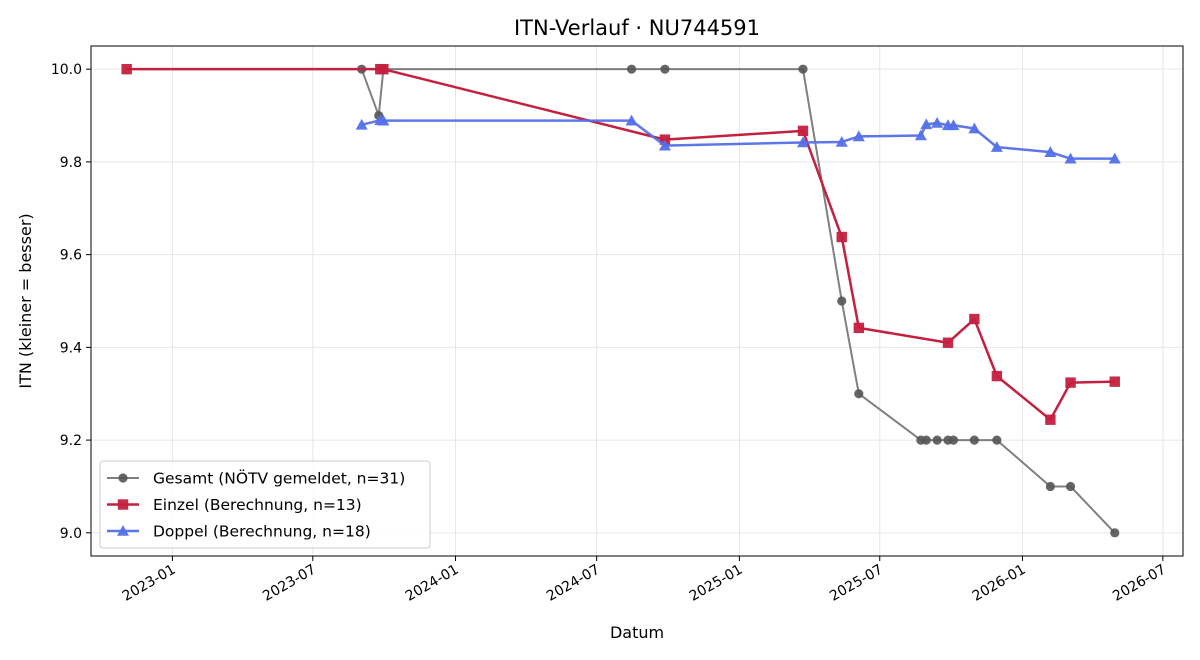 The height and width of the screenshot is (660, 1200). Describe the element at coordinates (71, 256) in the screenshot. I see `y-tick-label: 9.6` at that location.